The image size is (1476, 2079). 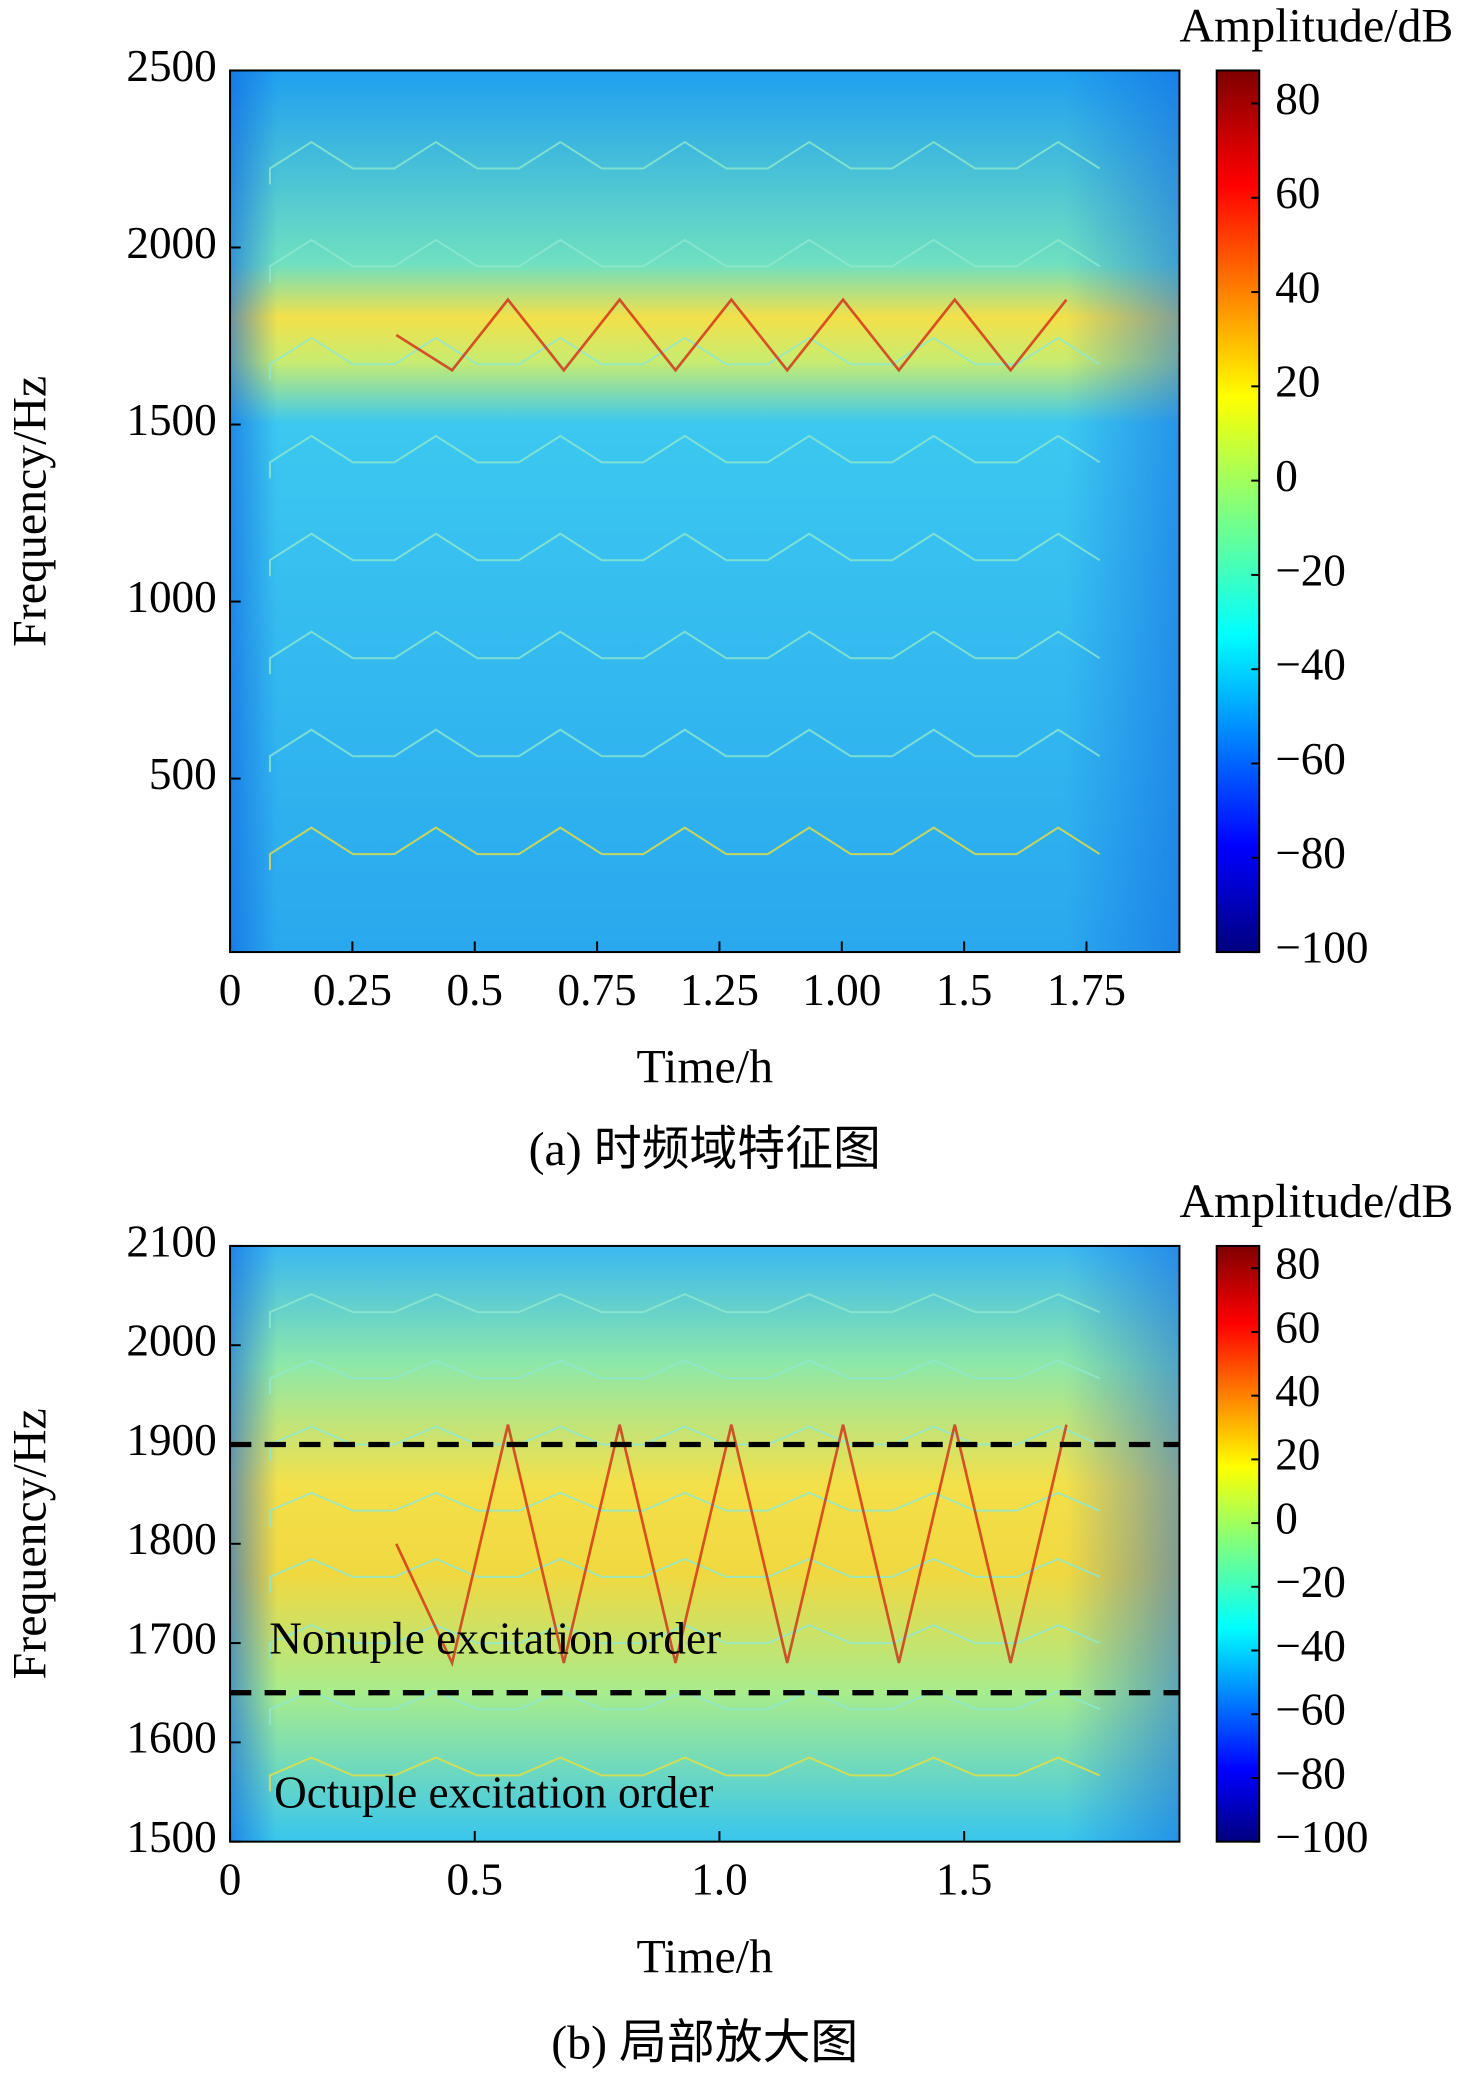 I want to click on annotation: Nonuple excitation order, so click(x=495, y=1638).